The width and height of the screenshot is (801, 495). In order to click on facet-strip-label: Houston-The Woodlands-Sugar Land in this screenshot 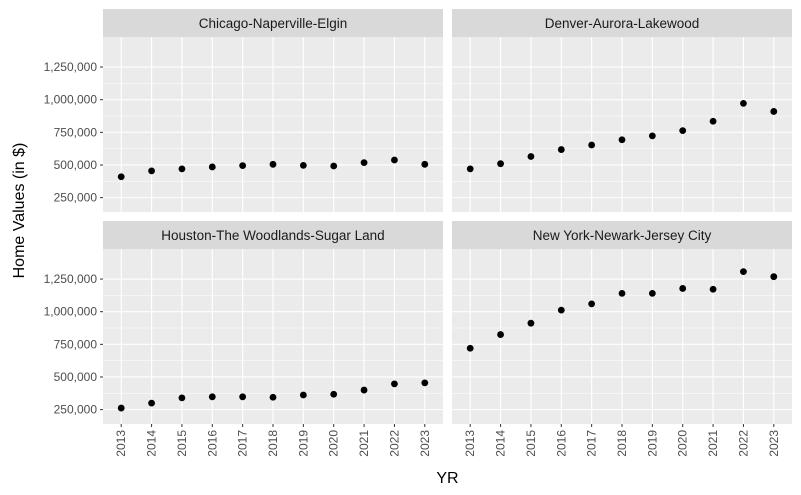, I will do `click(272, 235)`.